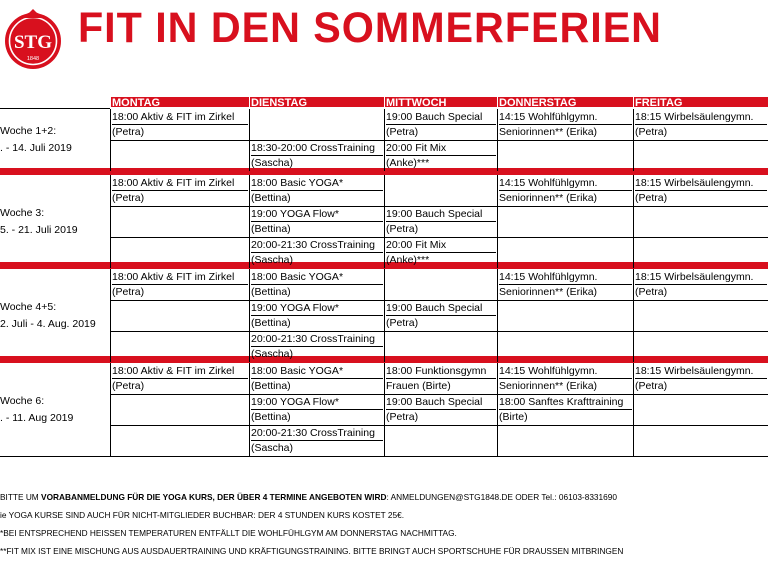 The height and width of the screenshot is (576, 768). Describe the element at coordinates (297, 277) in the screenshot. I see `course-name: 18:00 Basic YOGA*` at that location.